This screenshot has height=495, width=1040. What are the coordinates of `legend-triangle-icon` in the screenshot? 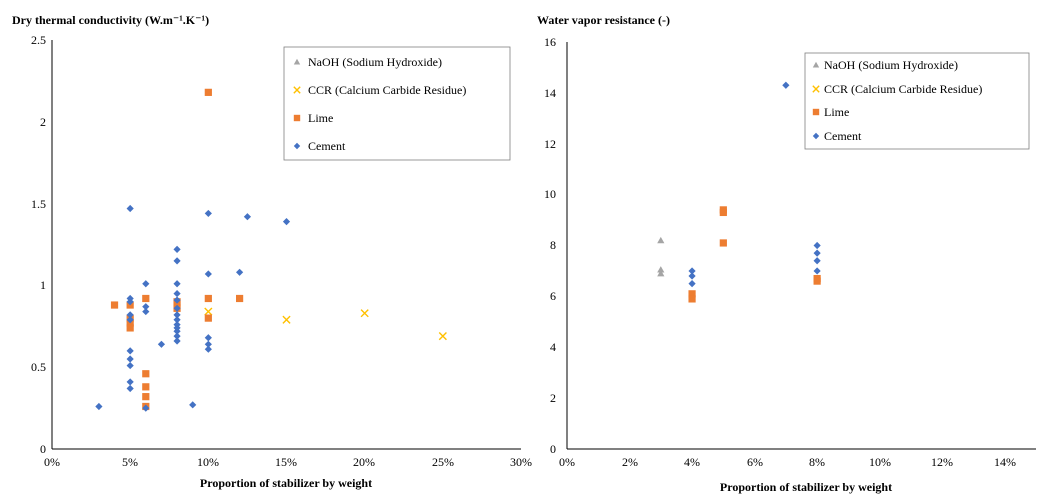 It's located at (816, 64).